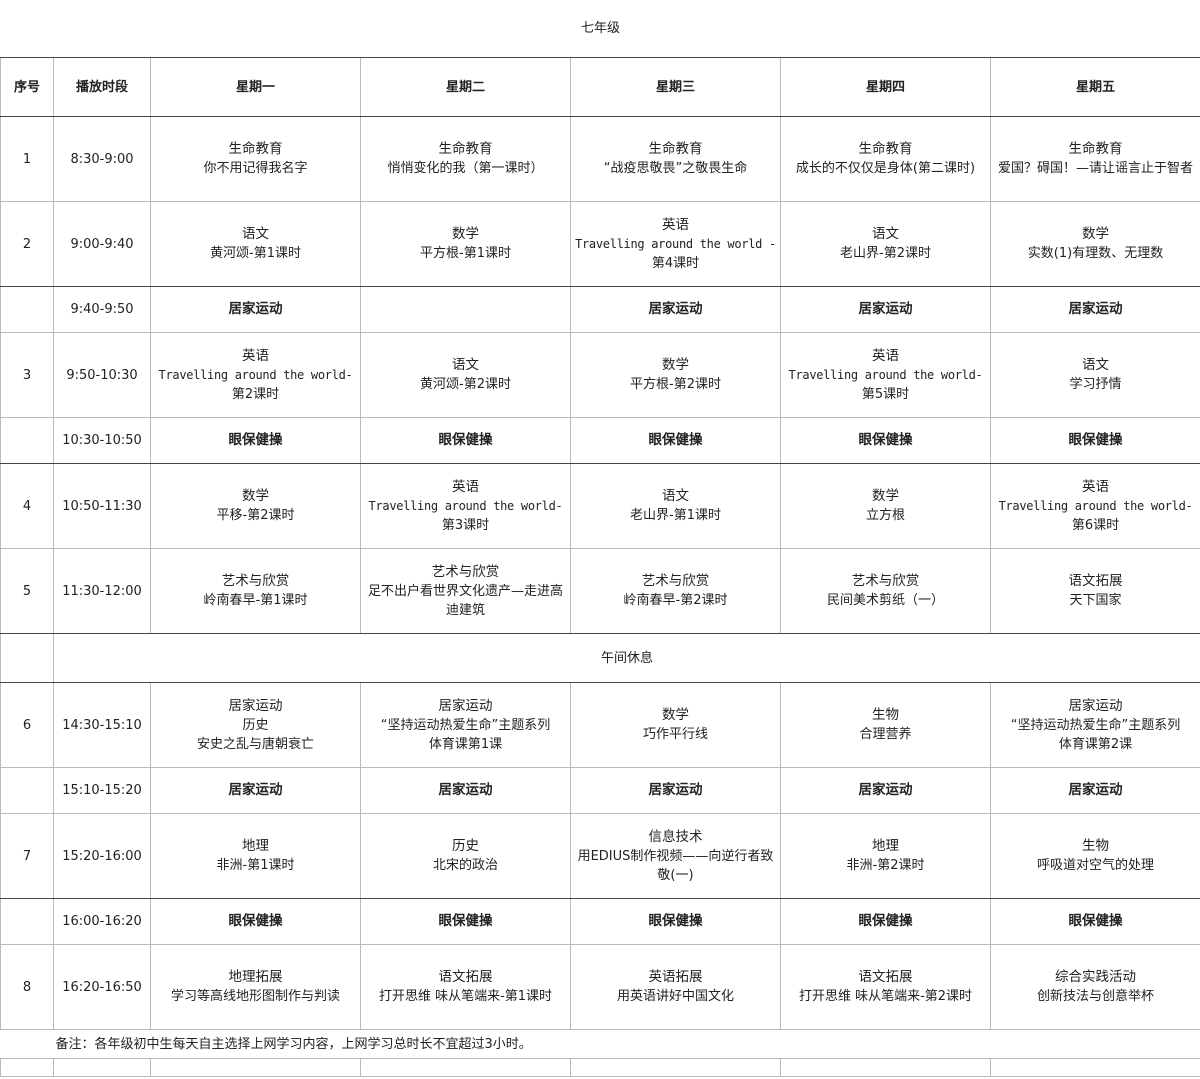 This screenshot has width=1200, height=1079. I want to click on subject-name: 生命教育, so click(1095, 149).